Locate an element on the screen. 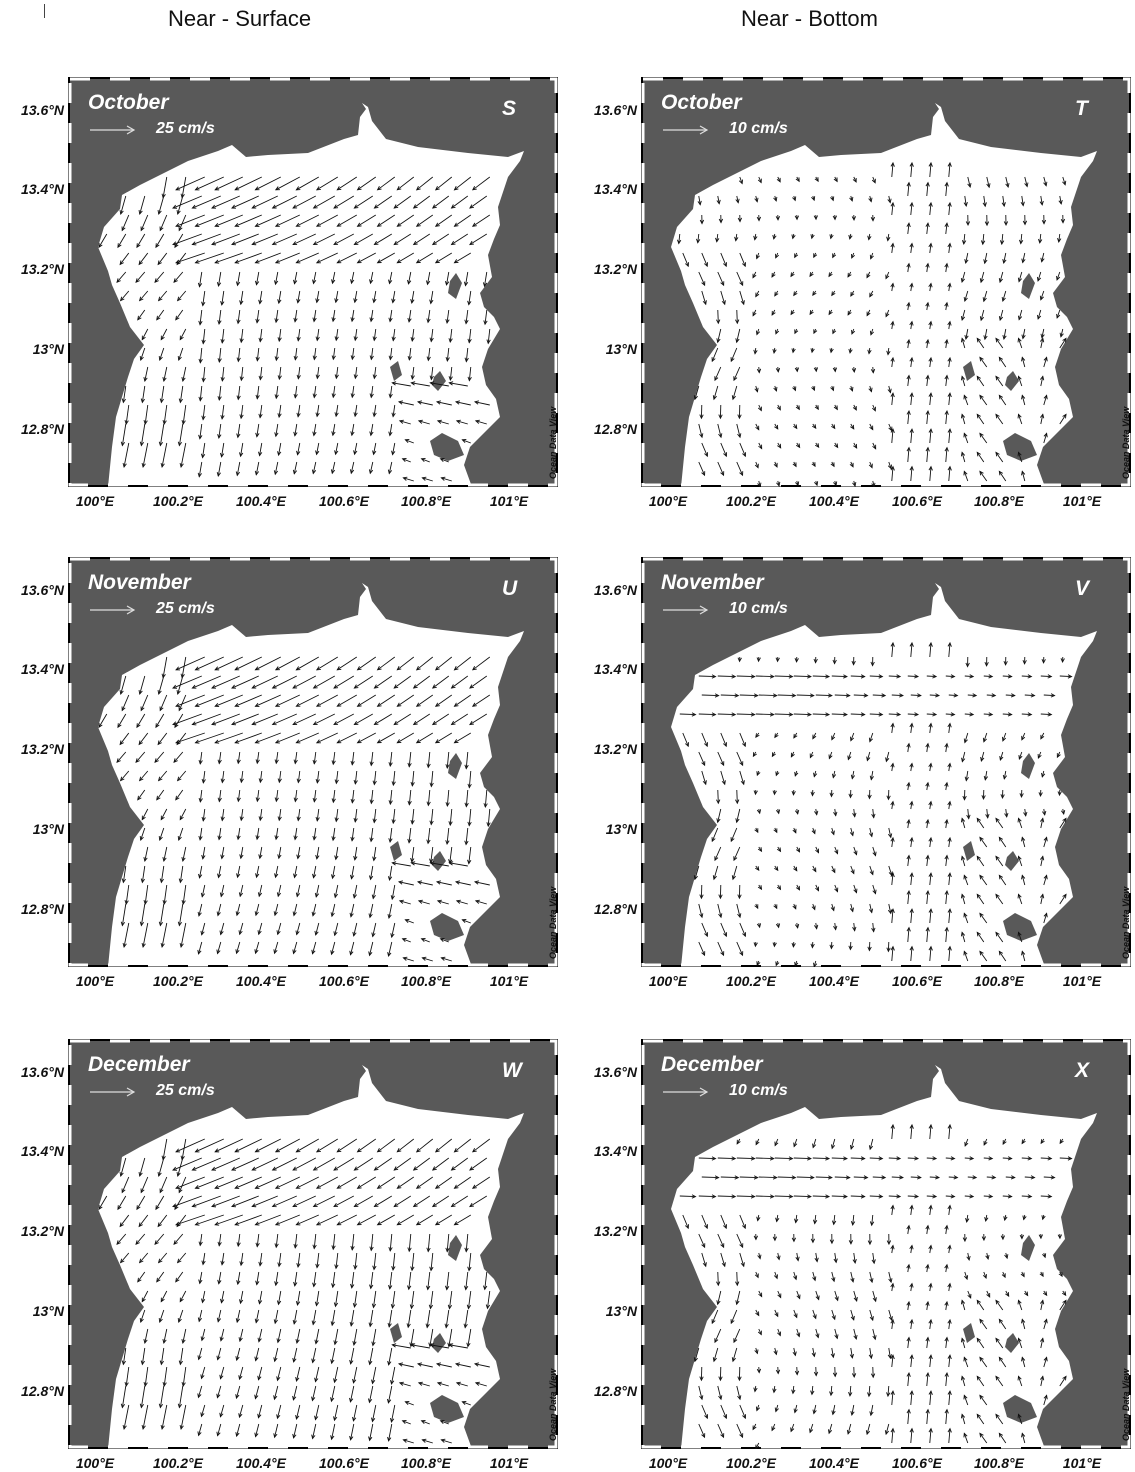 The width and height of the screenshot is (1135, 1472). month-label: December is located at coordinates (712, 1064).